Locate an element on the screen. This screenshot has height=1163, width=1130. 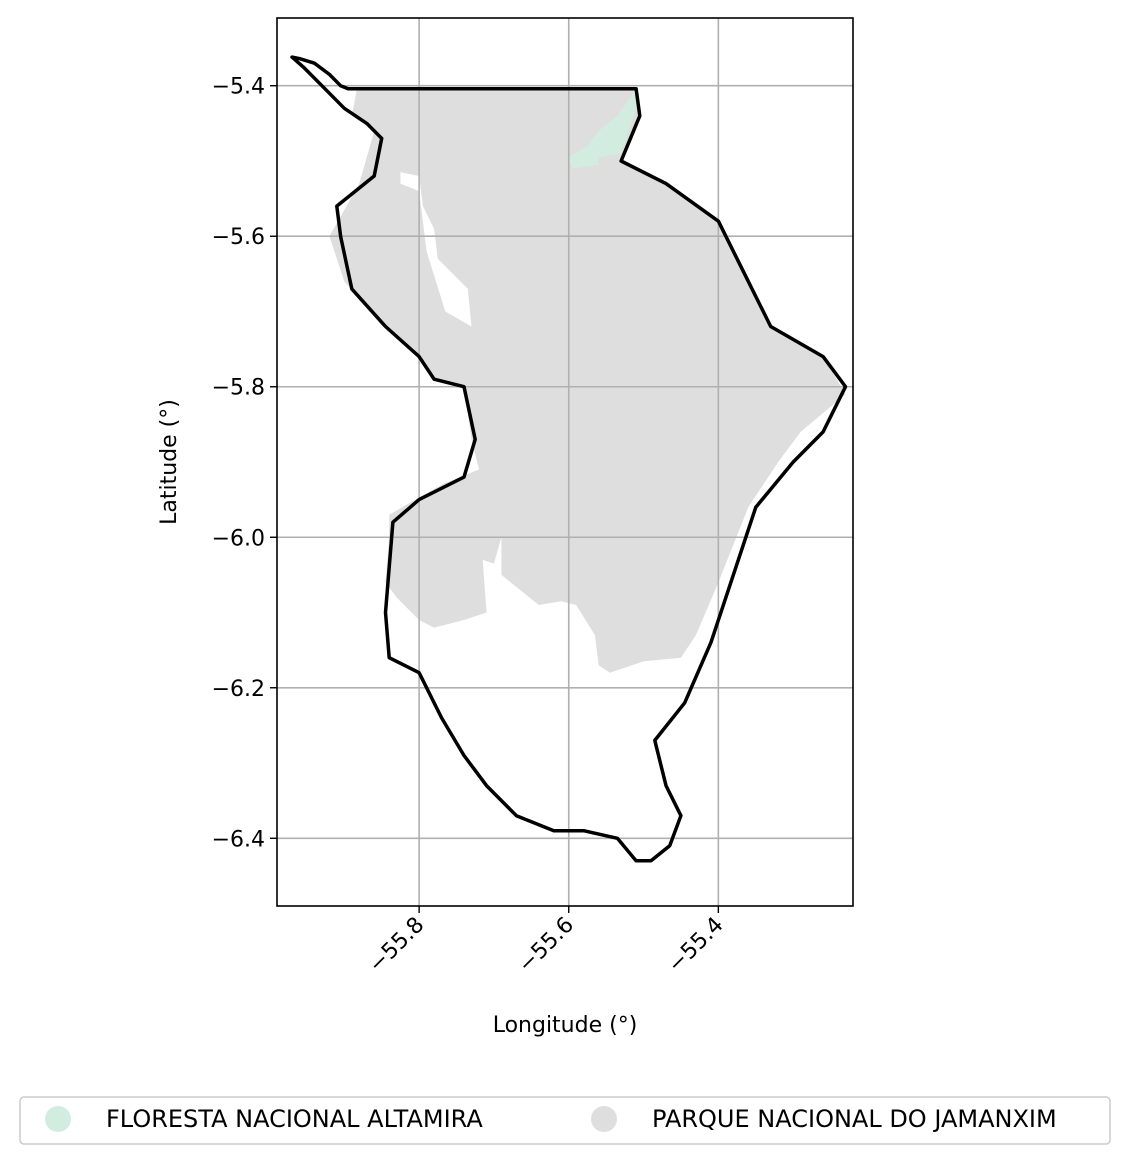
legend-marker-floresta is located at coordinates (58, 1119).